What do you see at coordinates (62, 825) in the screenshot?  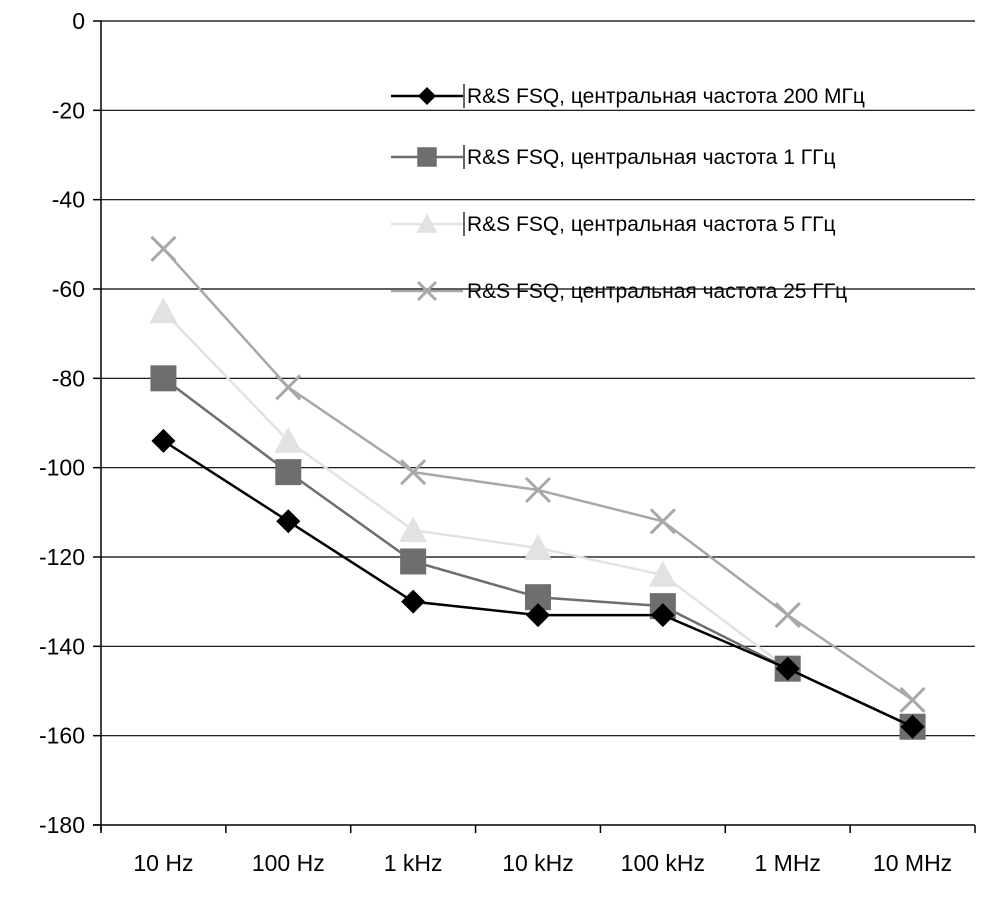 I see `y-tick-label: -180` at bounding box center [62, 825].